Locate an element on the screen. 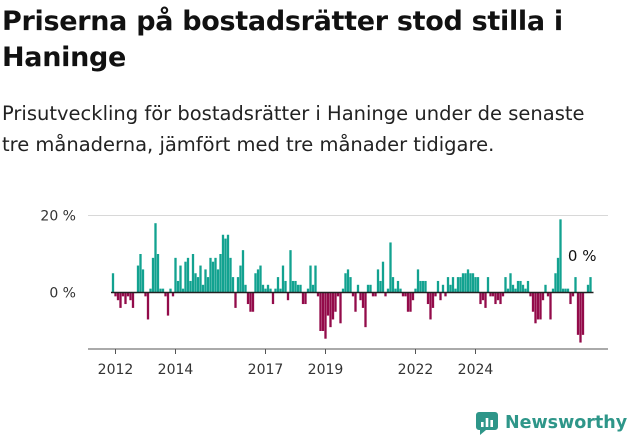 This screenshot has height=439, width=631. brand-name: Newsworthy is located at coordinates (566, 423).